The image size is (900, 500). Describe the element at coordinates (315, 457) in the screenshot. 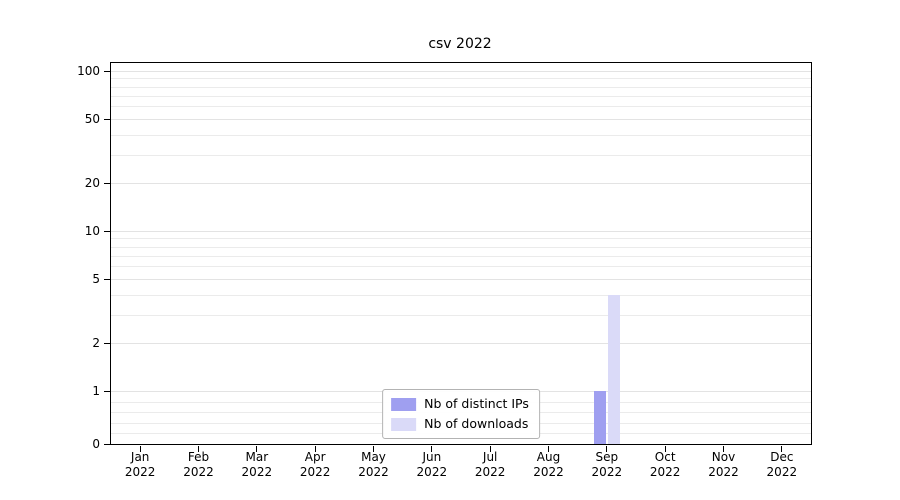

I see `x-tick-month: Apr` at that location.